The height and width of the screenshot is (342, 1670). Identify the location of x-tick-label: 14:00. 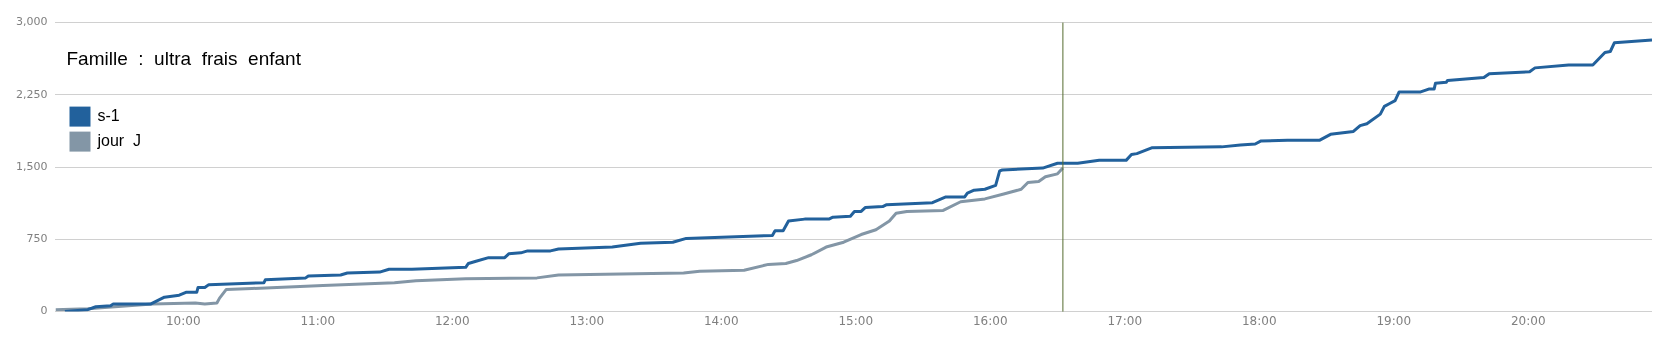
(721, 320).